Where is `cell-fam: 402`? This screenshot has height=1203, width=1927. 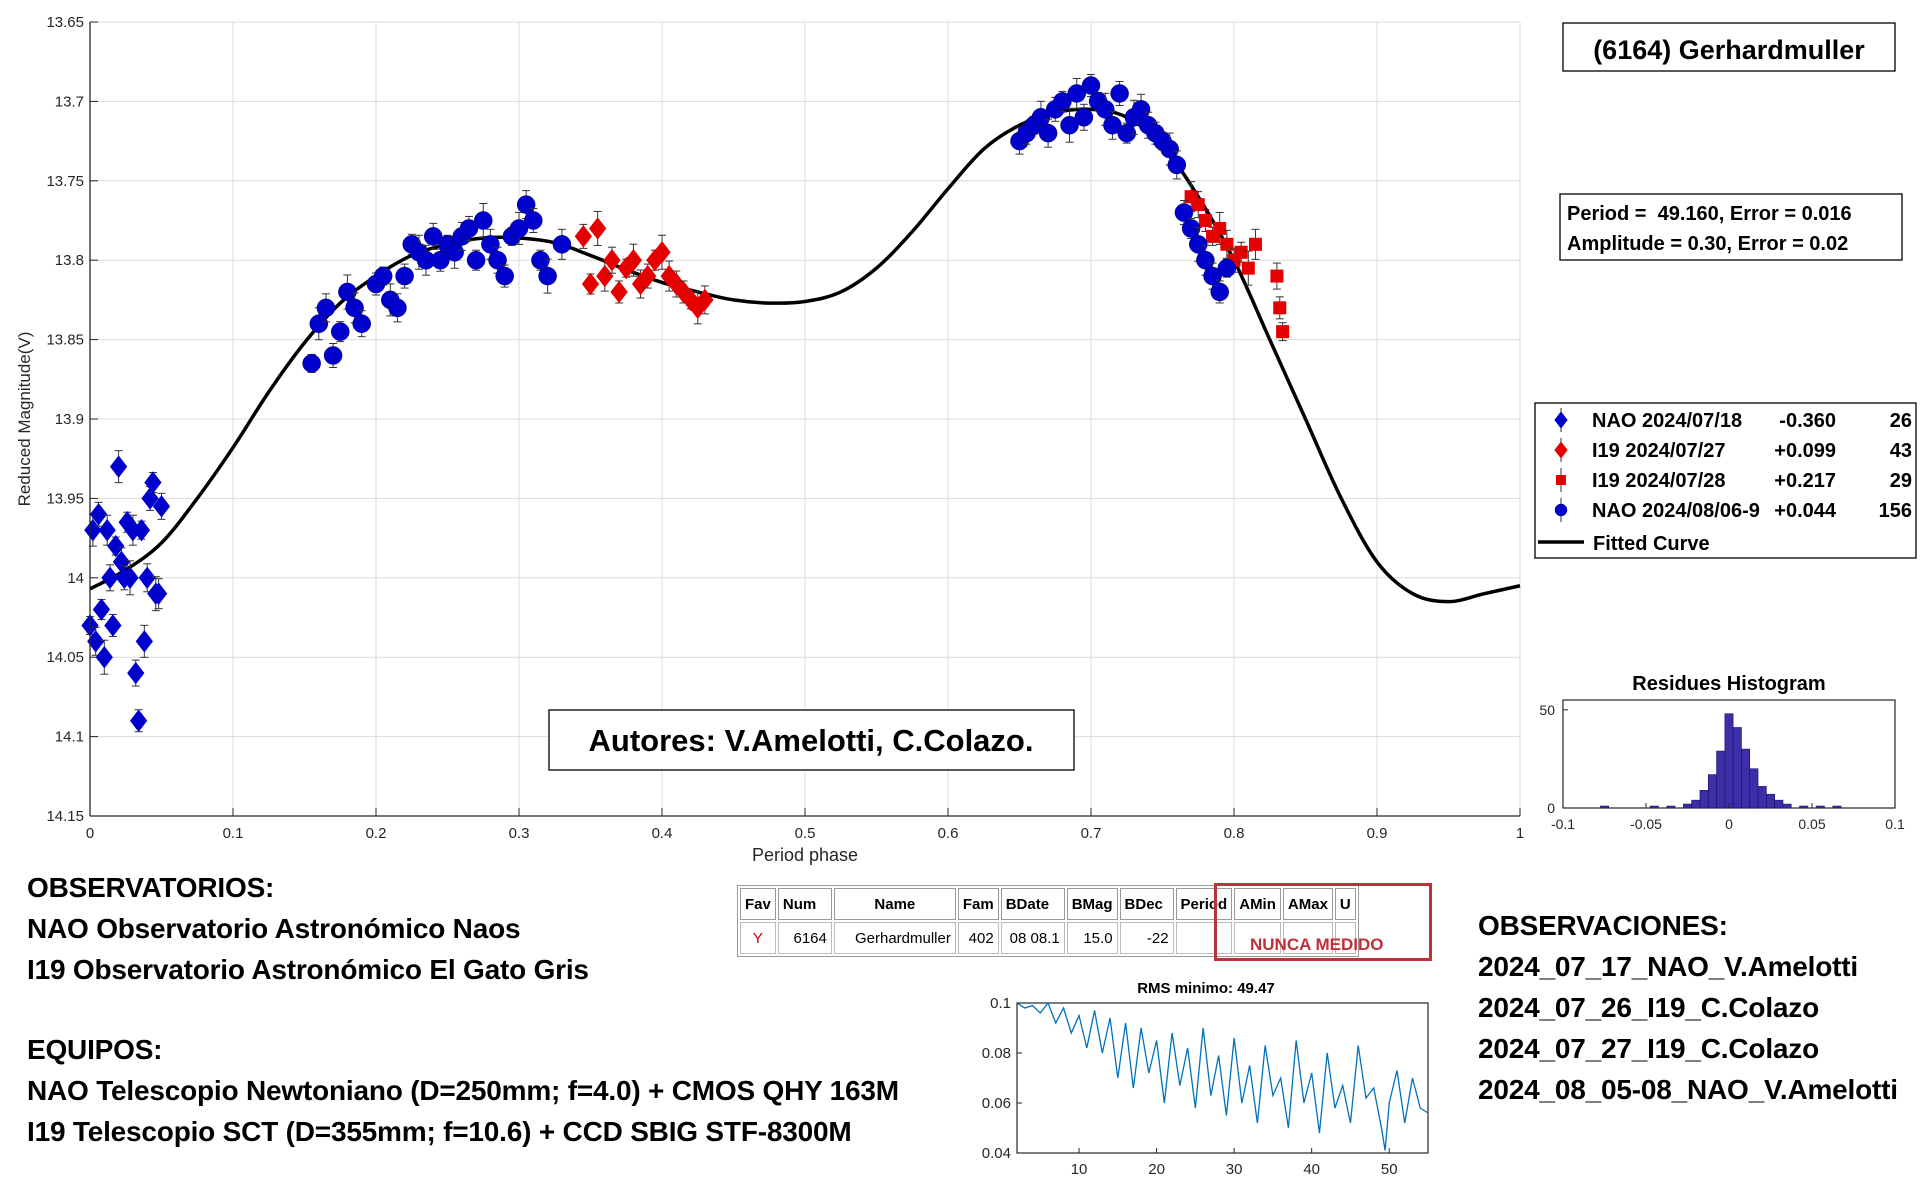 cell-fam: 402 is located at coordinates (978, 938).